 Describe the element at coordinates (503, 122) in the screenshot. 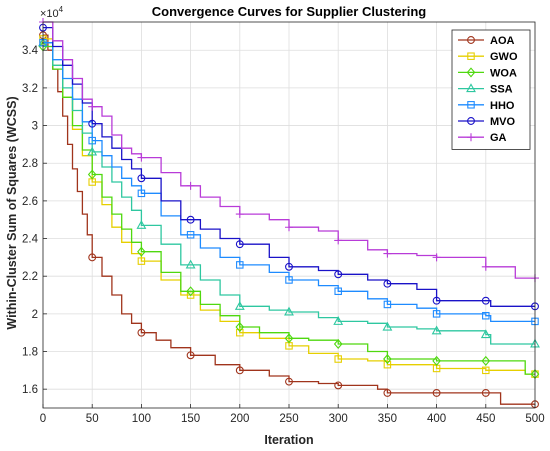

I see `legend-label: MVO` at that location.